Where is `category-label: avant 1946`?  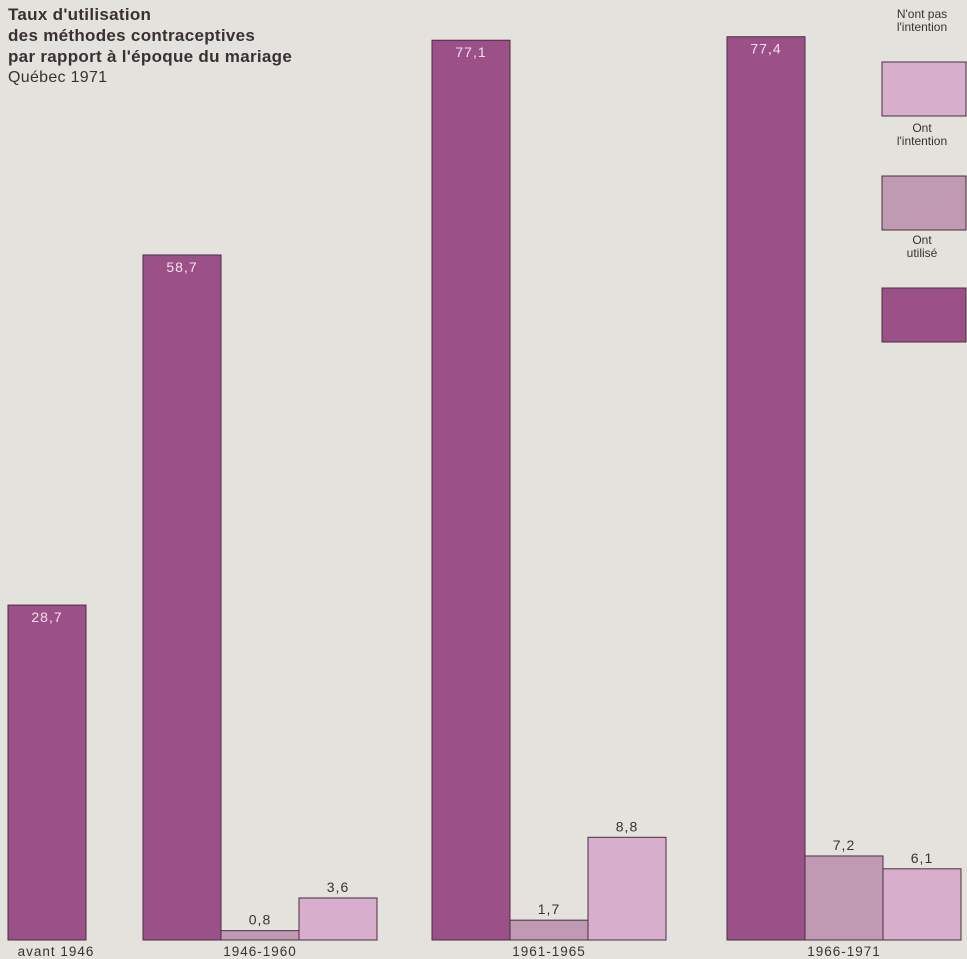
category-label: avant 1946 is located at coordinates (56, 951).